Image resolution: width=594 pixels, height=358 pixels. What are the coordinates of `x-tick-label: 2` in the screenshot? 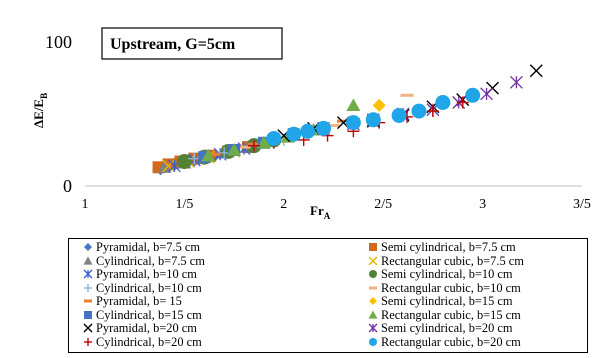 It's located at (283, 204).